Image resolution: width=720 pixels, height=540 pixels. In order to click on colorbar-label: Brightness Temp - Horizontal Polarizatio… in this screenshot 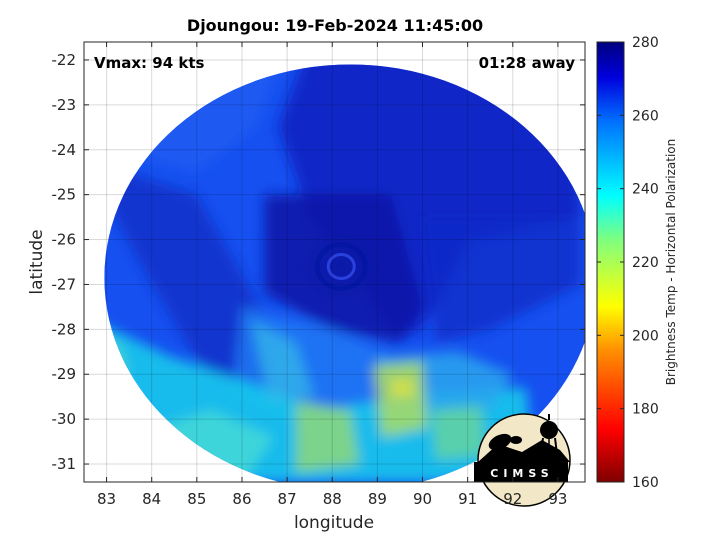, I will do `click(671, 262)`.